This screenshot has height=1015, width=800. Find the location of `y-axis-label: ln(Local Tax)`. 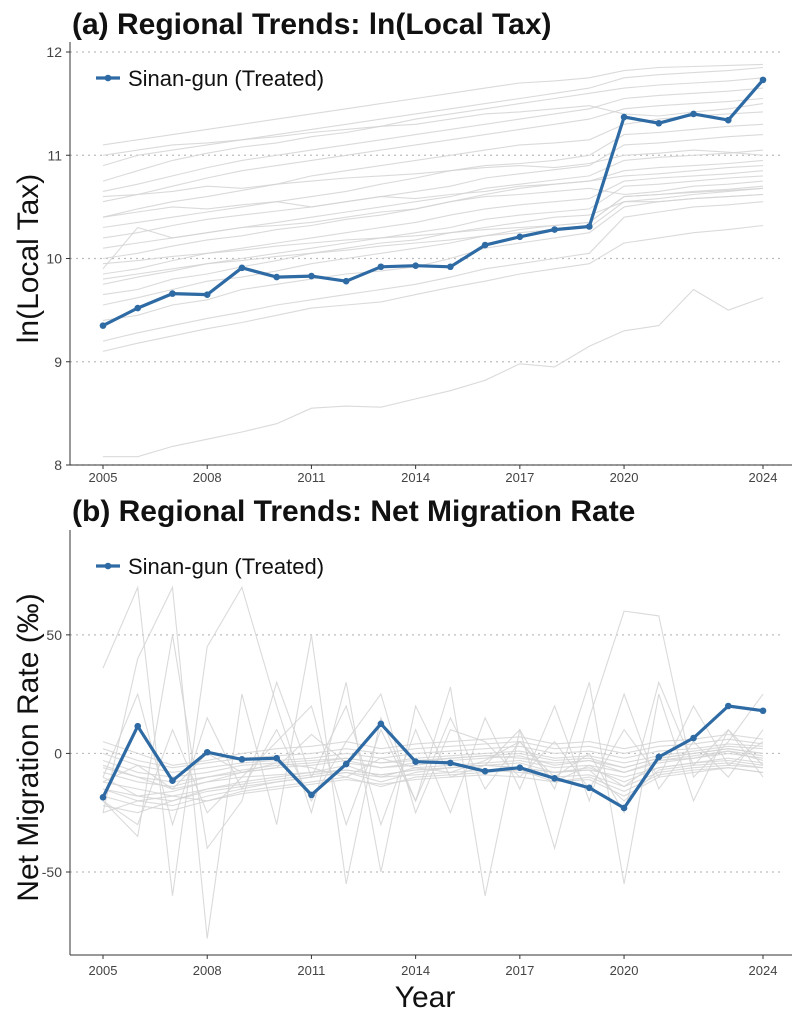

y-axis-label: ln(Local Tax) is located at coordinates (28, 259).